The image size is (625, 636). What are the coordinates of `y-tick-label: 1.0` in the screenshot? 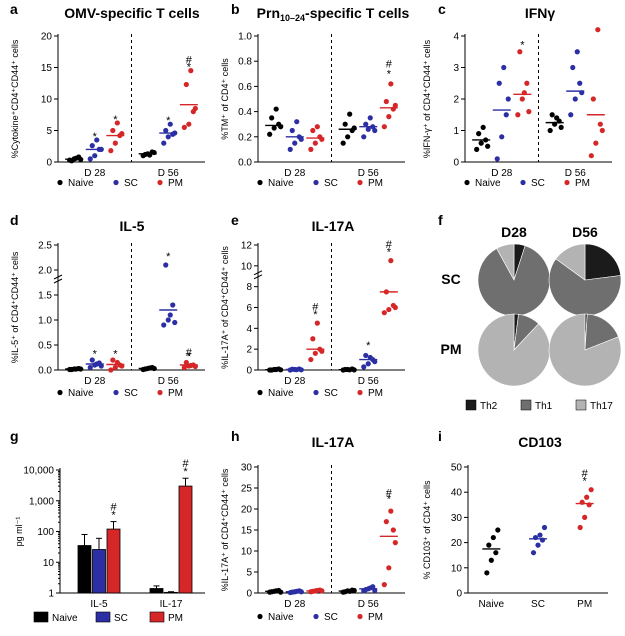 It's located at (245, 37).